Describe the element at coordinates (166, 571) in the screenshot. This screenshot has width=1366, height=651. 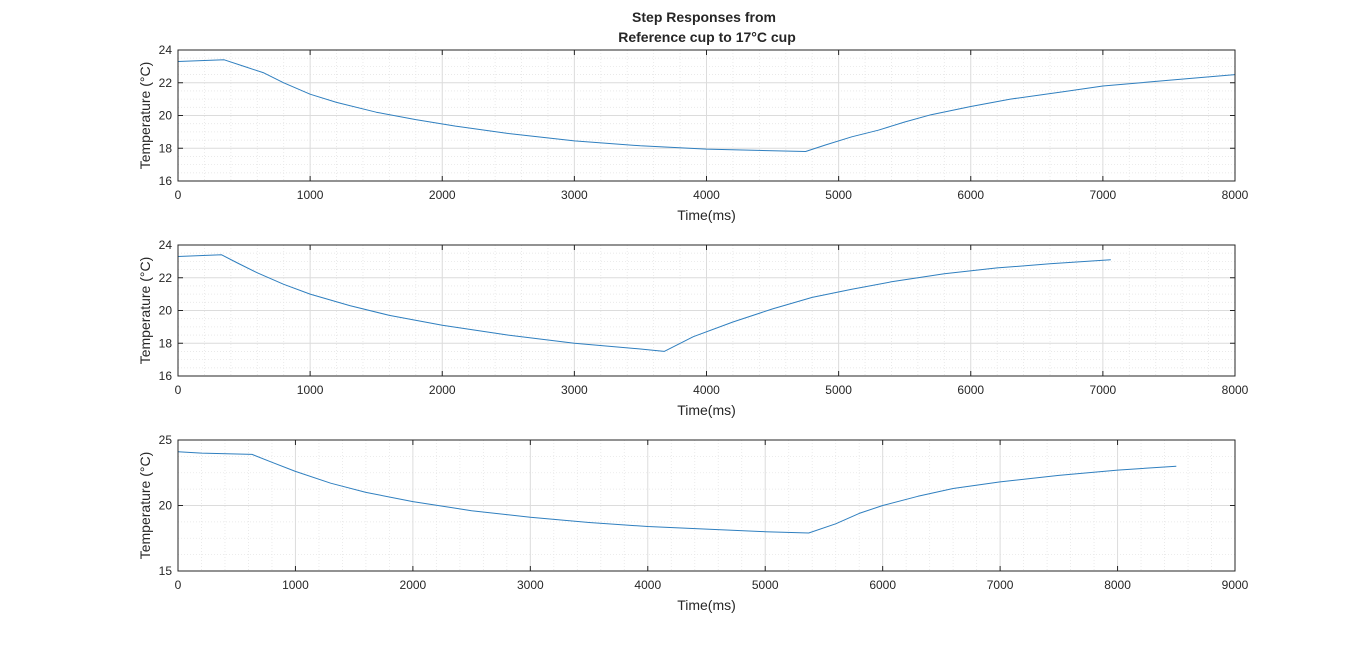
I see `y-tick-label: 15` at that location.